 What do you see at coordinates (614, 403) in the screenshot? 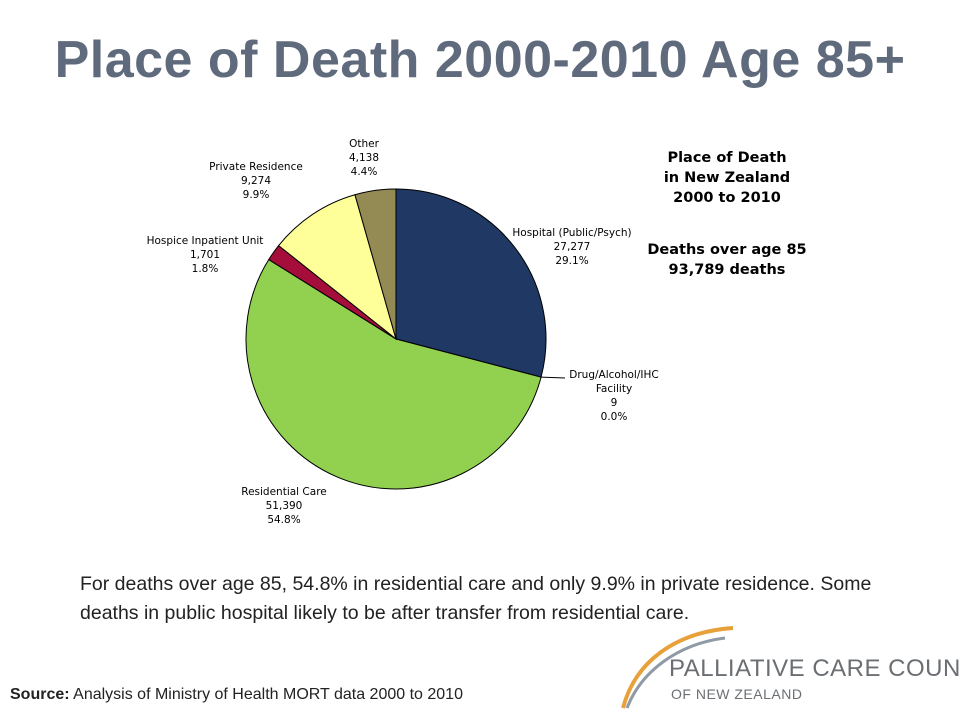
I see `slice-label-line: 9` at bounding box center [614, 403].